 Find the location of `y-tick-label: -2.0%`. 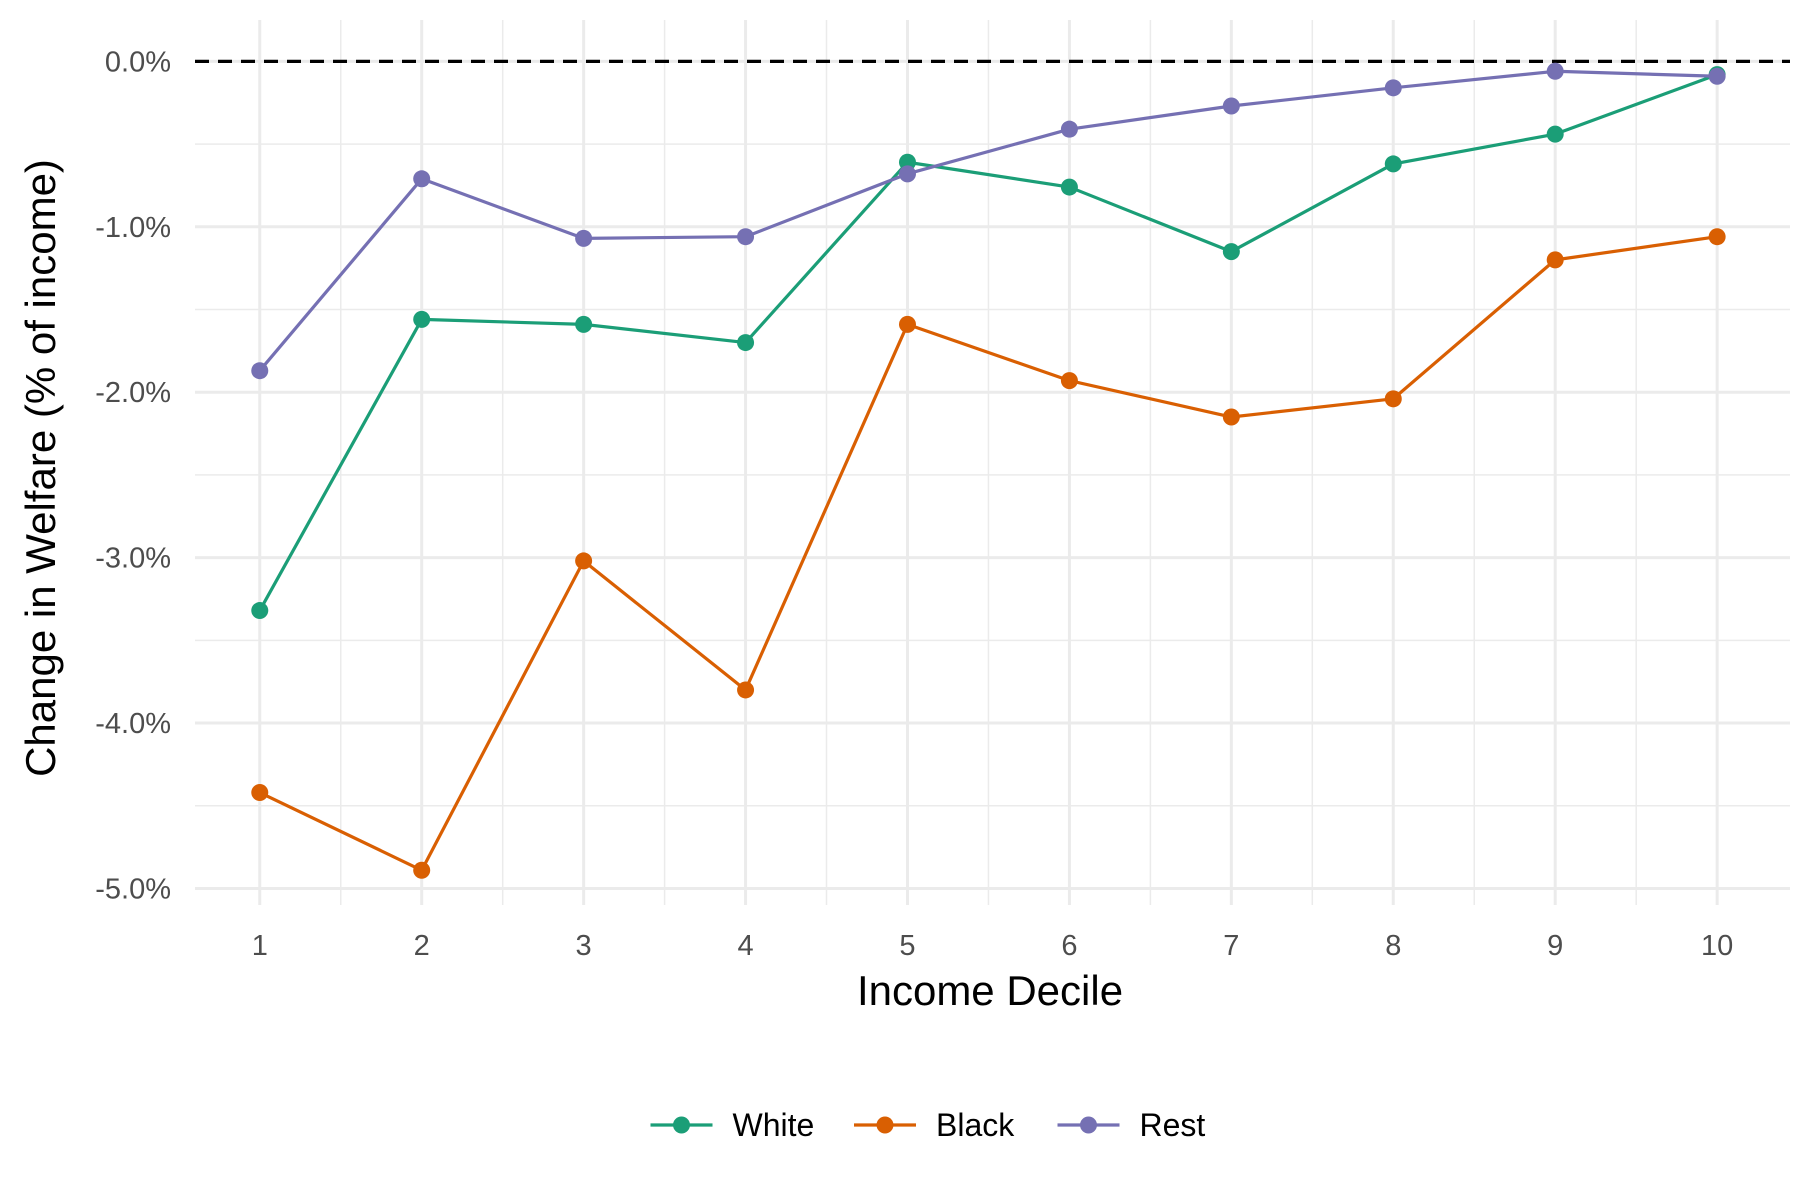

y-tick-label: -2.0% is located at coordinates (133, 393).